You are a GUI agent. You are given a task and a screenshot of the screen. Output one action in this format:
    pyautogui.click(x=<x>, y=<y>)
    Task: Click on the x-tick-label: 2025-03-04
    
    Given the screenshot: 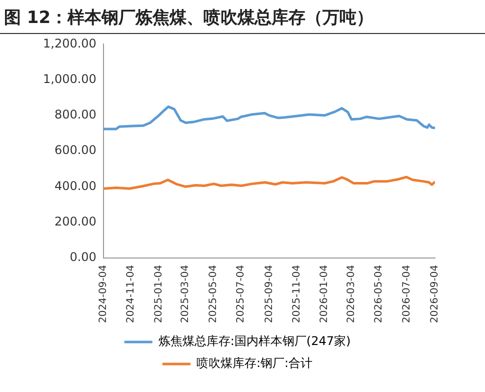 What is the action you would take?
    pyautogui.click(x=186, y=294)
    